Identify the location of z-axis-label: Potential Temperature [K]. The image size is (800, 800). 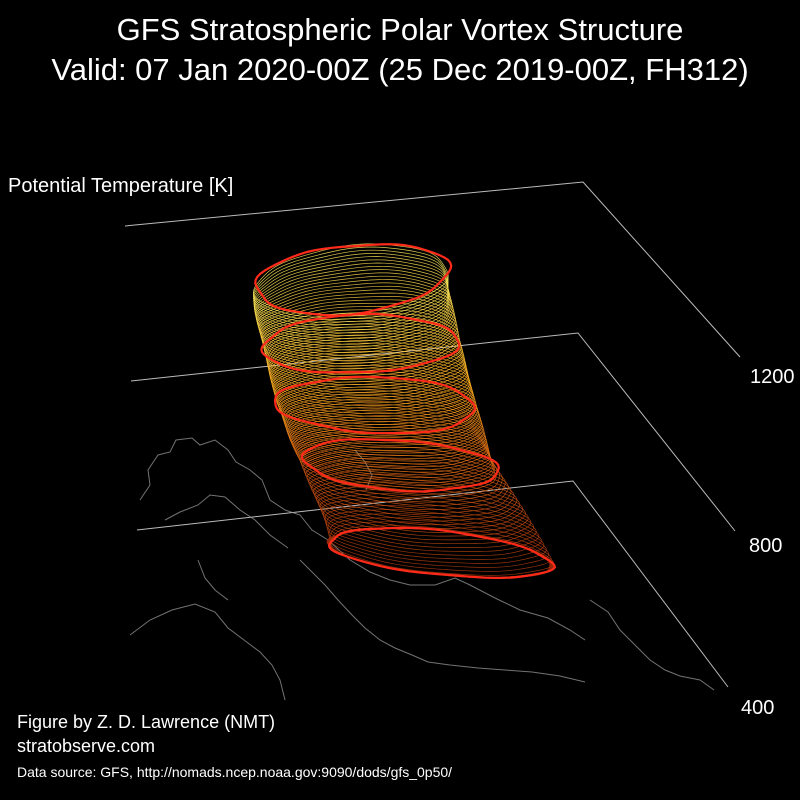
(121, 186).